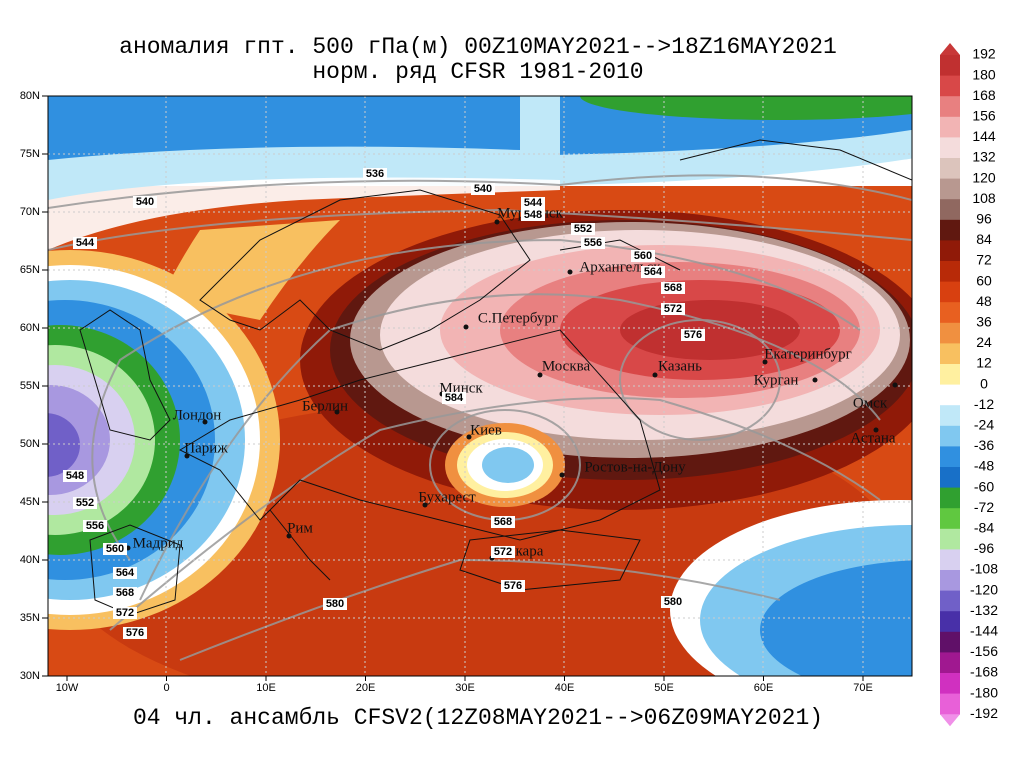 This screenshot has width=1024, height=773. What do you see at coordinates (518, 318) in the screenshot?
I see `city-label: С.Петербург` at bounding box center [518, 318].